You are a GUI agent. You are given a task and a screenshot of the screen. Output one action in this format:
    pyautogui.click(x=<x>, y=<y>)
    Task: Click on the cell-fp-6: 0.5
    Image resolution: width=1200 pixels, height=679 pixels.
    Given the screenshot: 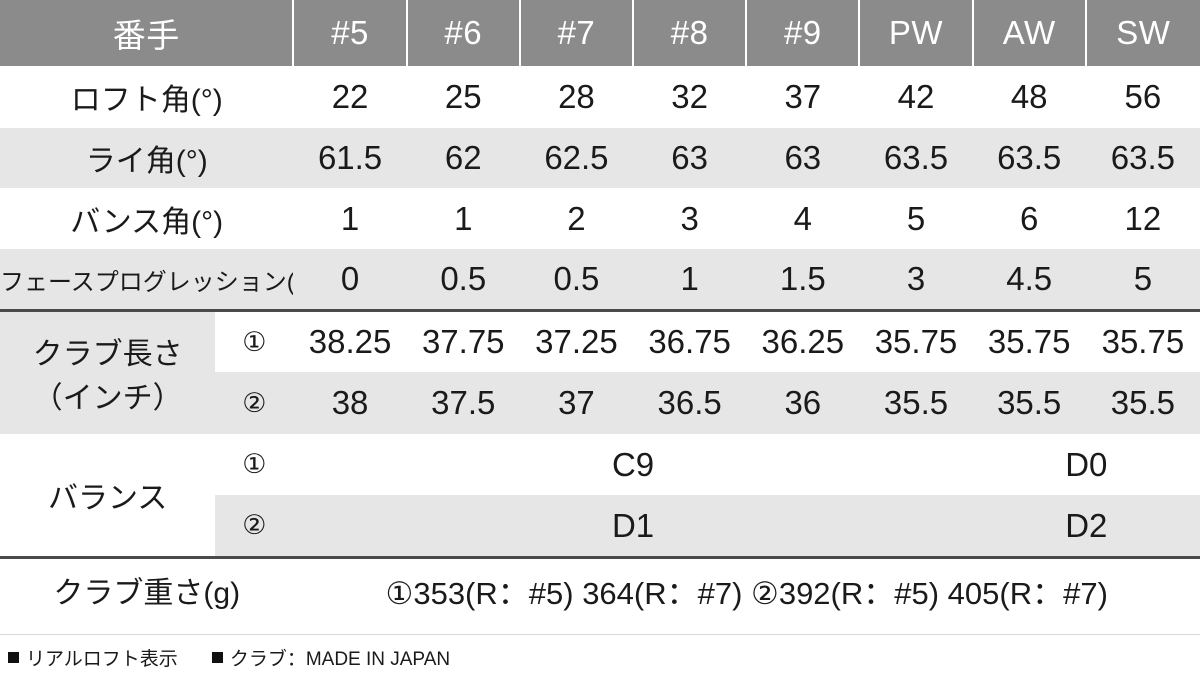 What is the action you would take?
    pyautogui.click(x=463, y=280)
    